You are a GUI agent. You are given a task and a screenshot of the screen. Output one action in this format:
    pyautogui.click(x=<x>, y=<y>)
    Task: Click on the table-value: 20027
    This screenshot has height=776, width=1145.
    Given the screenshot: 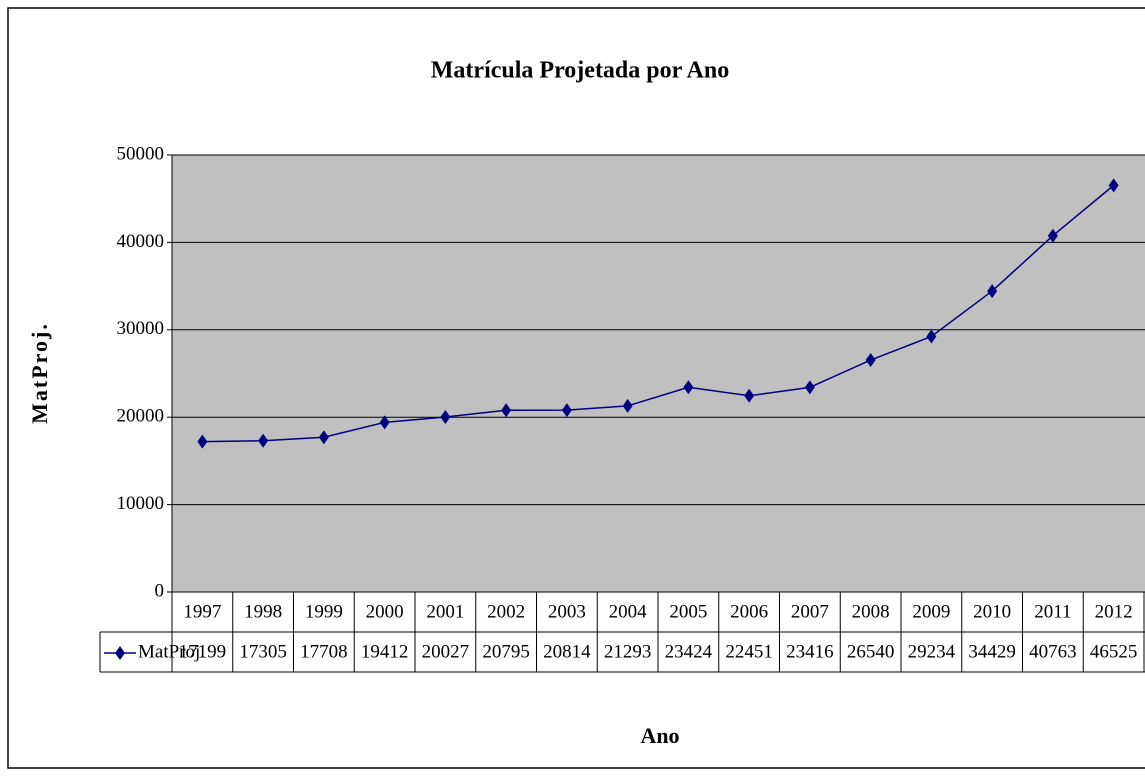 What is the action you would take?
    pyautogui.click(x=446, y=651)
    